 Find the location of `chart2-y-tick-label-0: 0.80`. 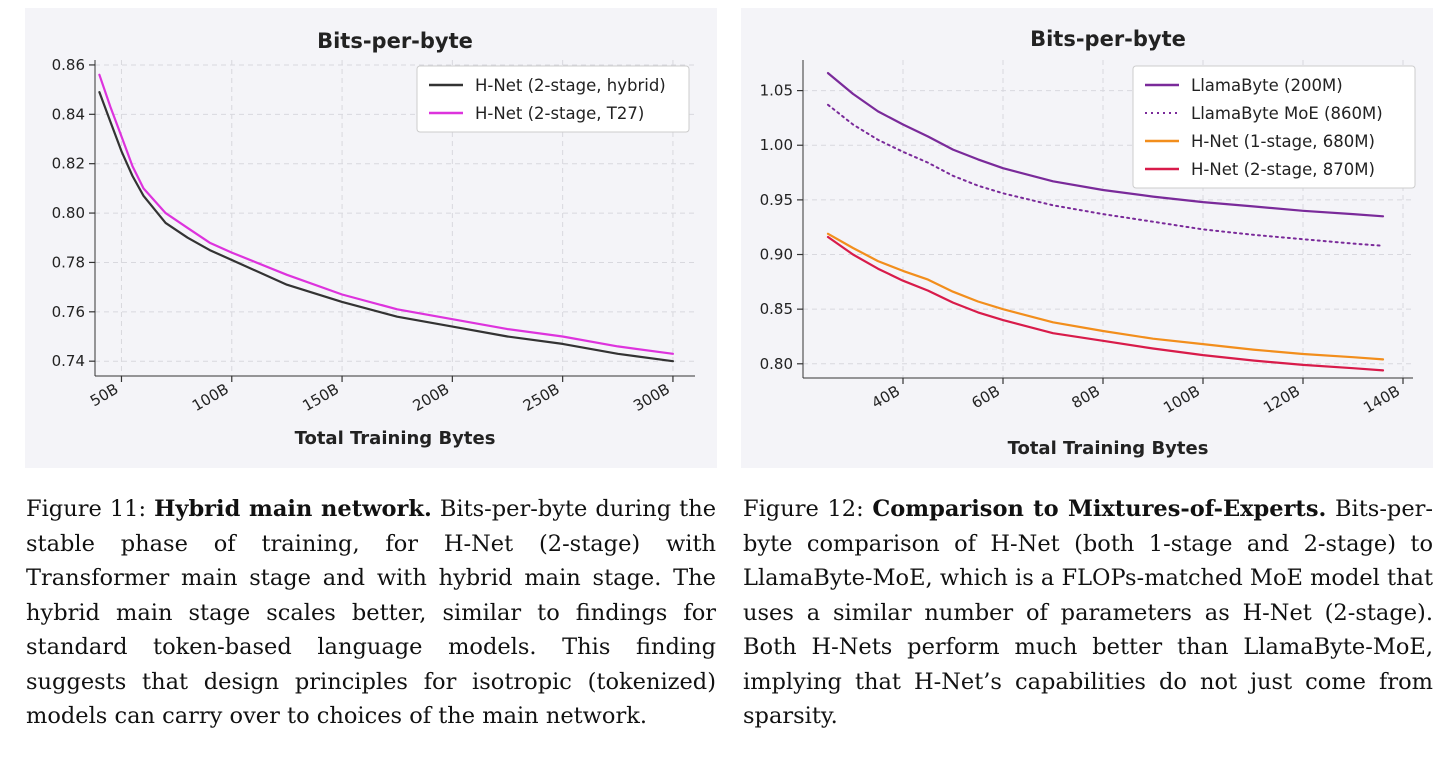

chart2-y-tick-label-0: 0.80 is located at coordinates (776, 364).